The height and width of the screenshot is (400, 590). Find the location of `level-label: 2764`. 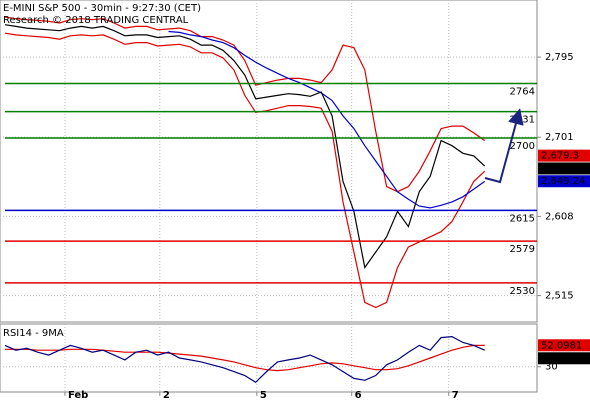

level-label: 2764 is located at coordinates (522, 91).